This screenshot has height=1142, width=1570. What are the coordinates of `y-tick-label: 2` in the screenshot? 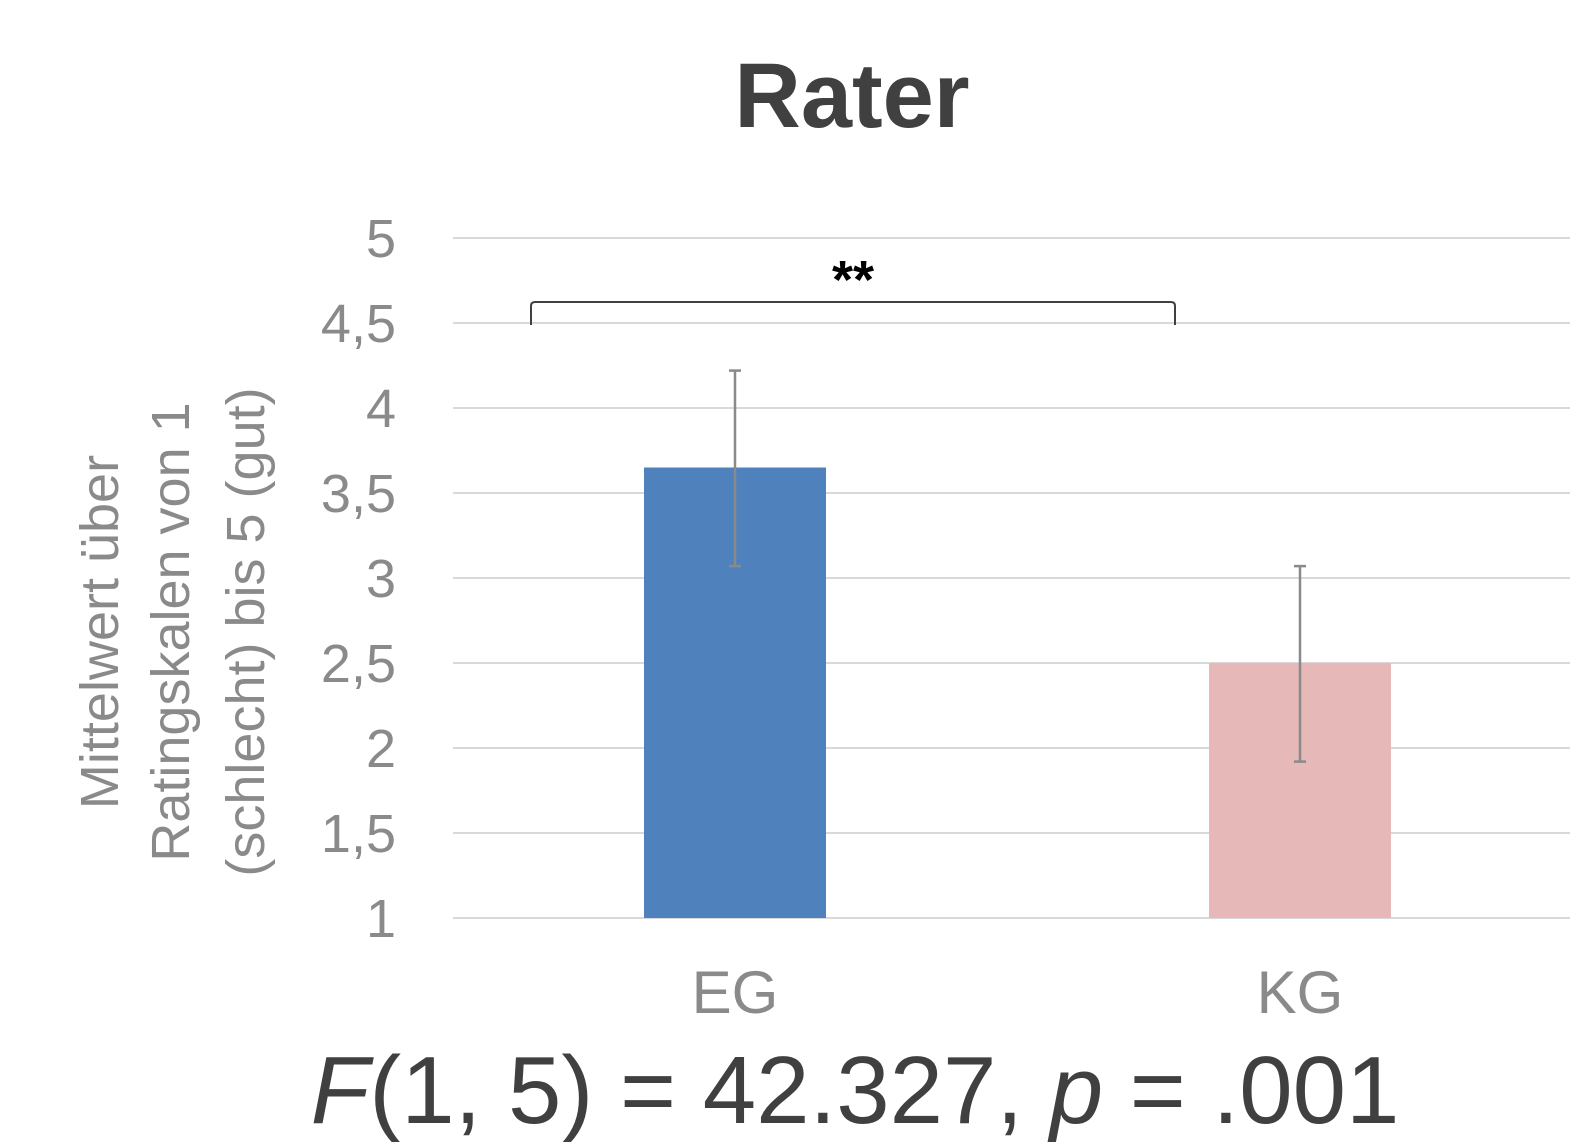 It's located at (381, 749).